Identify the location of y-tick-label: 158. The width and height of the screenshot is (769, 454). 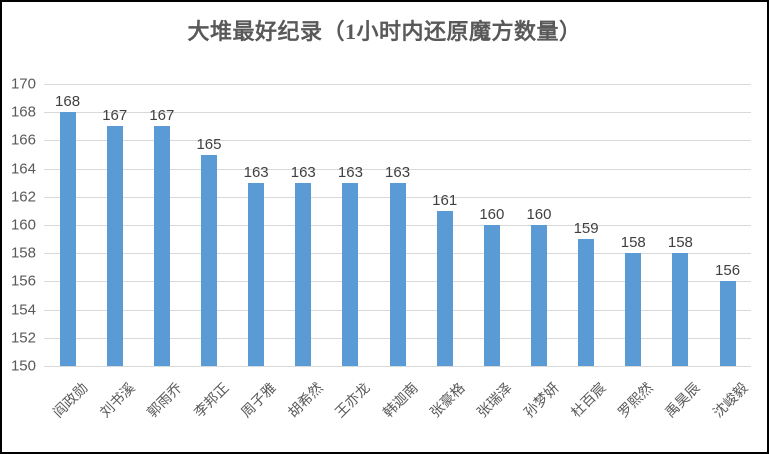
(23, 253).